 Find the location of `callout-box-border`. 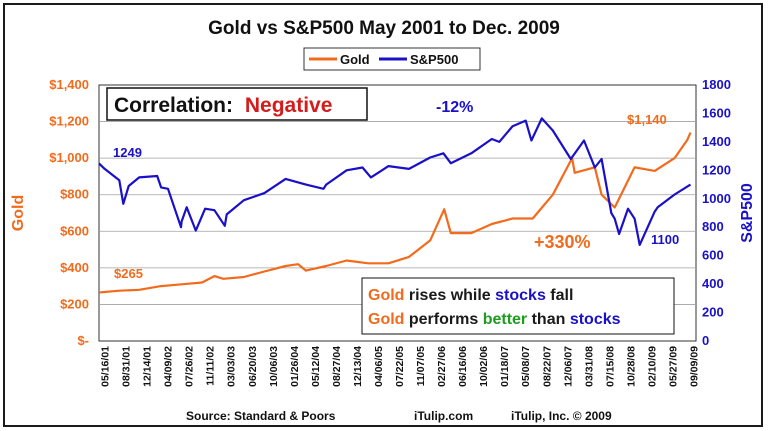

callout-box-border is located at coordinates (518, 306).